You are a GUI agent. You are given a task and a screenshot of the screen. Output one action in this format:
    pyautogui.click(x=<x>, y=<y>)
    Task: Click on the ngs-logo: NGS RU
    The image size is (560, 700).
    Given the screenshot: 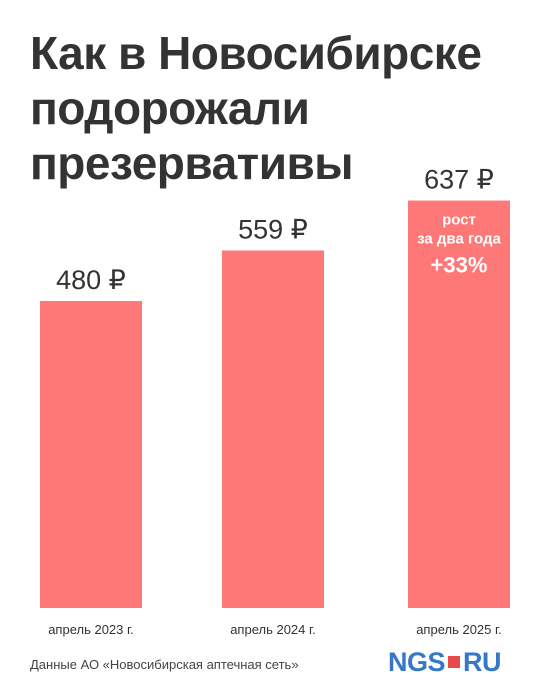 What is the action you would take?
    pyautogui.click(x=445, y=661)
    